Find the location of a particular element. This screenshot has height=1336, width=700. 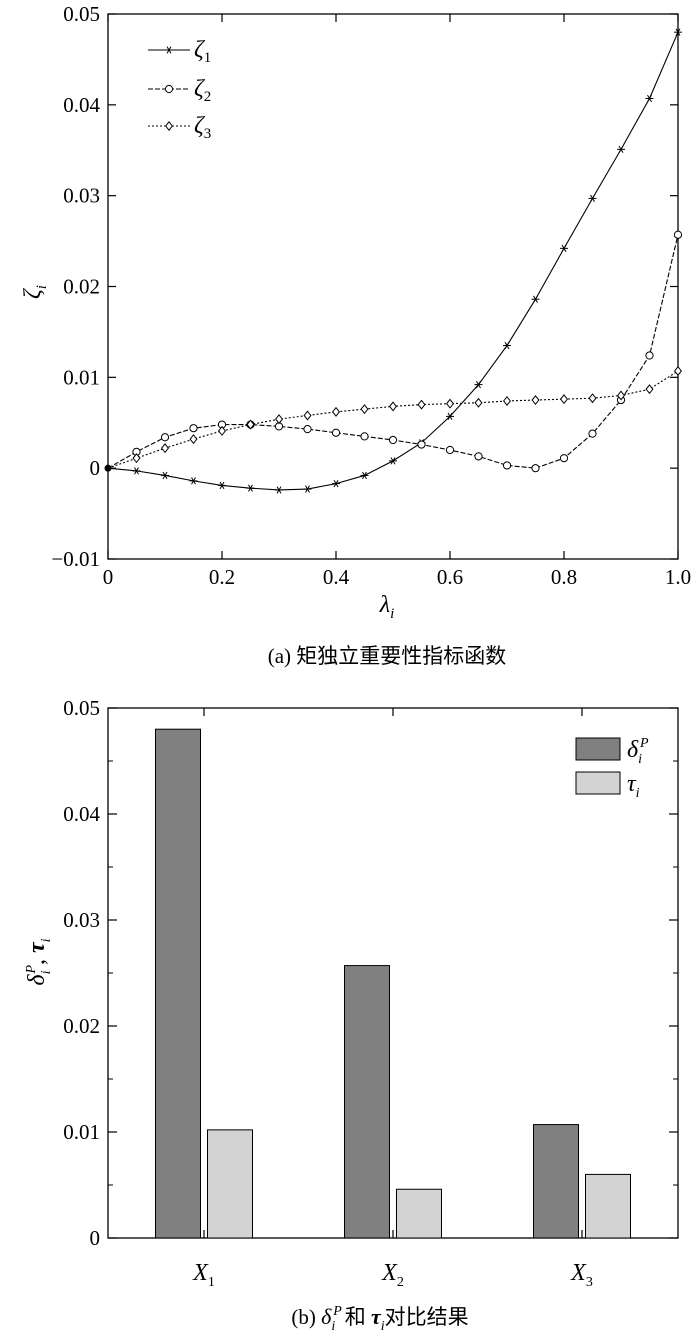

x-tick-label-a: 0 is located at coordinates (108, 577).